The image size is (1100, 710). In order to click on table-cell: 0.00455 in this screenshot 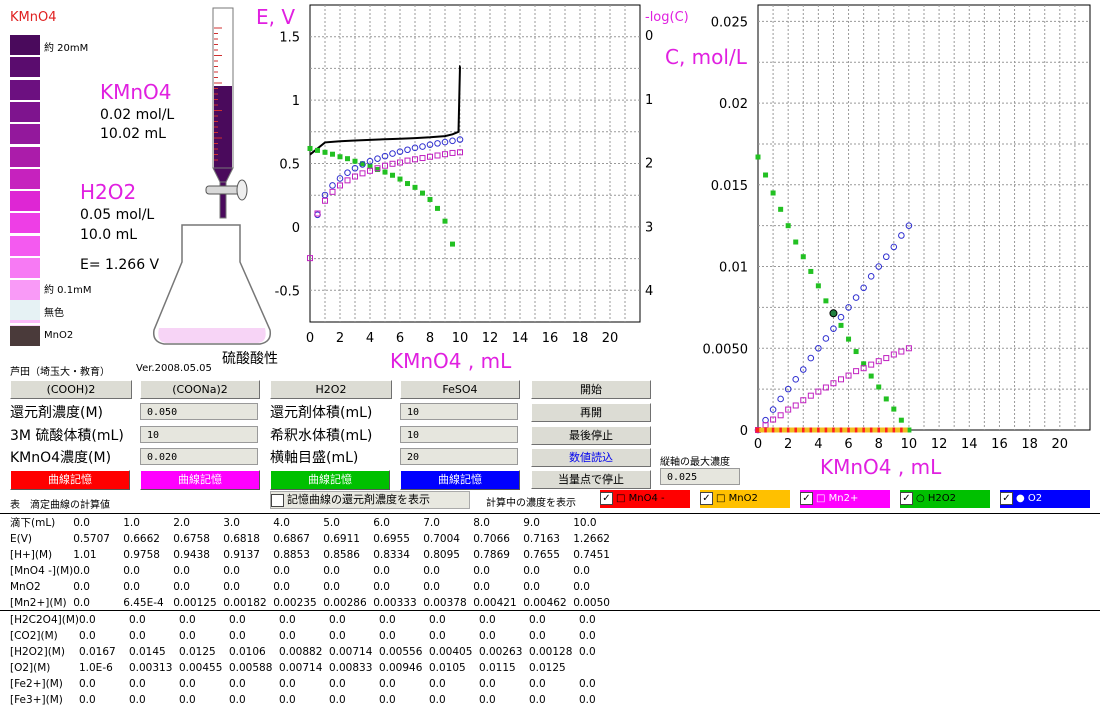, I will do `click(200, 668)`.